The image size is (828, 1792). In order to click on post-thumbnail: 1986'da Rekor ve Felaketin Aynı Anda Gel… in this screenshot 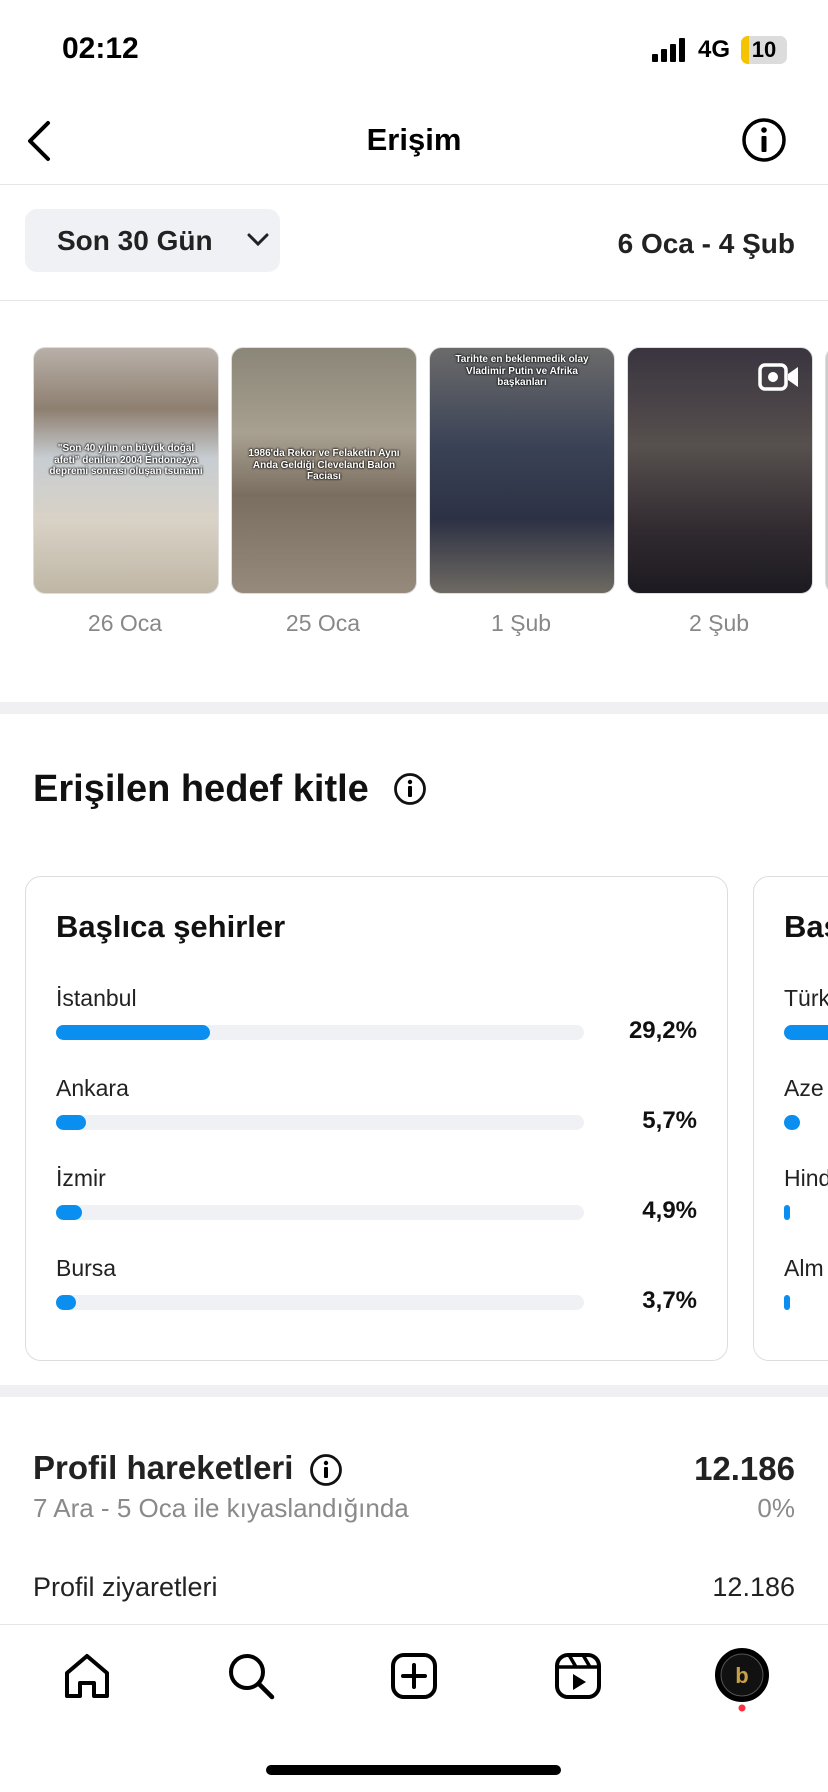, I will do `click(324, 470)`.